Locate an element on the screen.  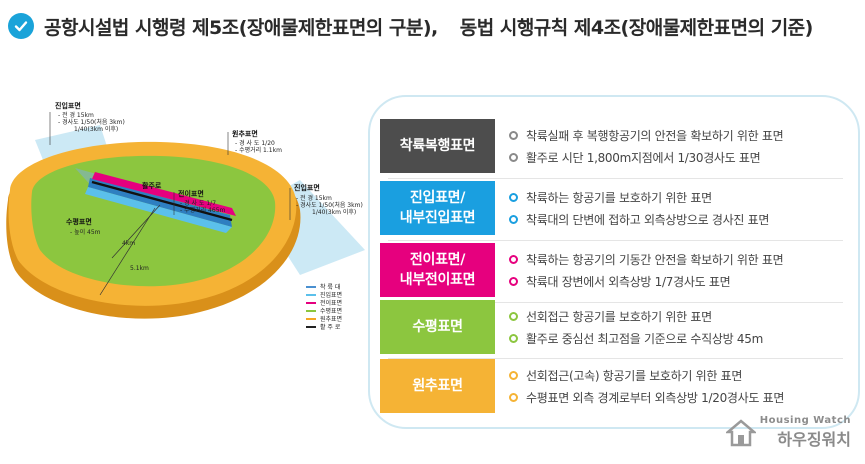
check-circle-icon is located at coordinates (21, 26).